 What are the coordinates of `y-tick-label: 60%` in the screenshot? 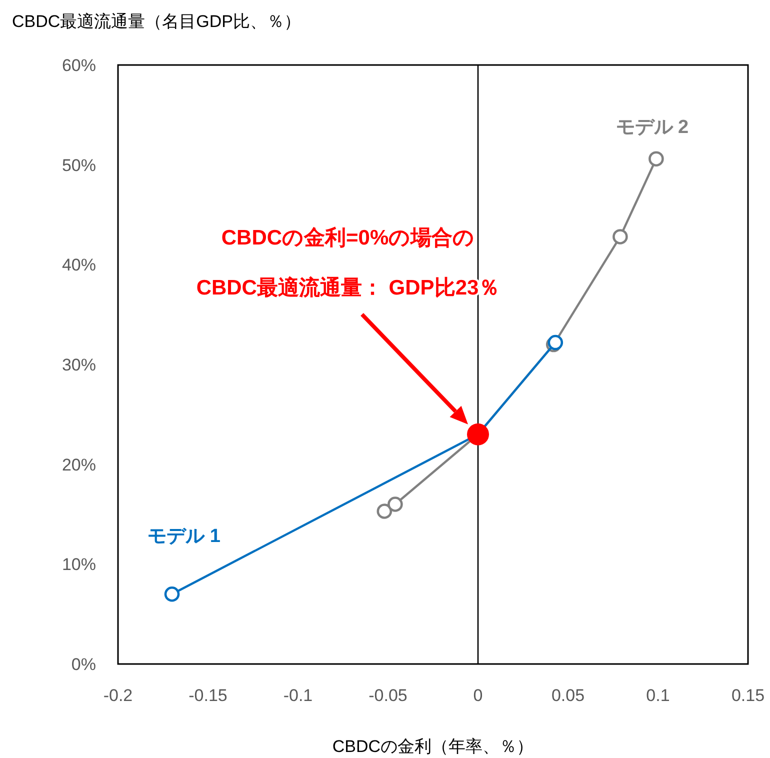 It's located at (79, 65).